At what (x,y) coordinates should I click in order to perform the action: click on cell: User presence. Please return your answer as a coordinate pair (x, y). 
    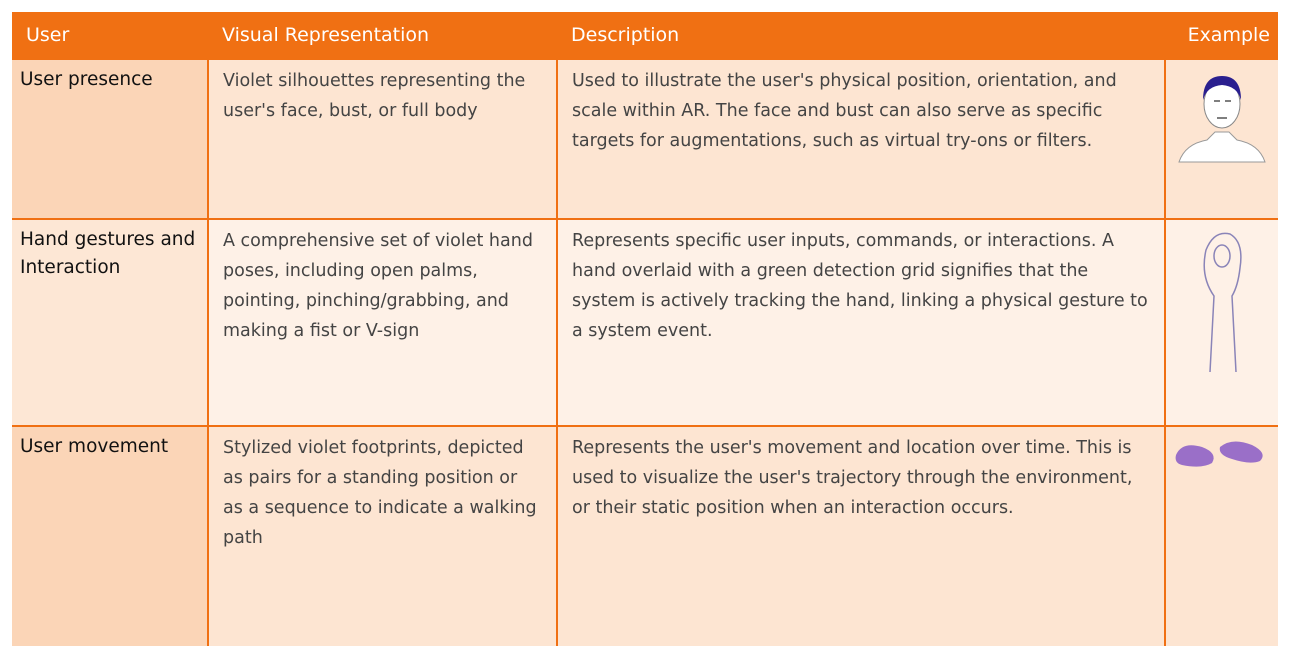
    Looking at the image, I should click on (110, 138).